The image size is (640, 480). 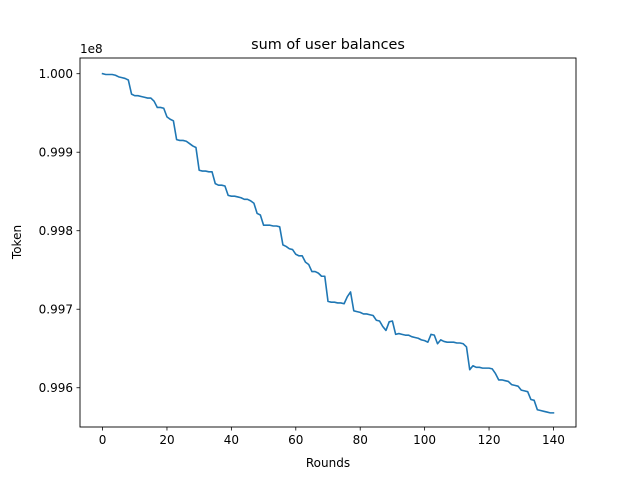 What do you see at coordinates (56, 153) in the screenshot?
I see `y-tick-label: 0.999` at bounding box center [56, 153].